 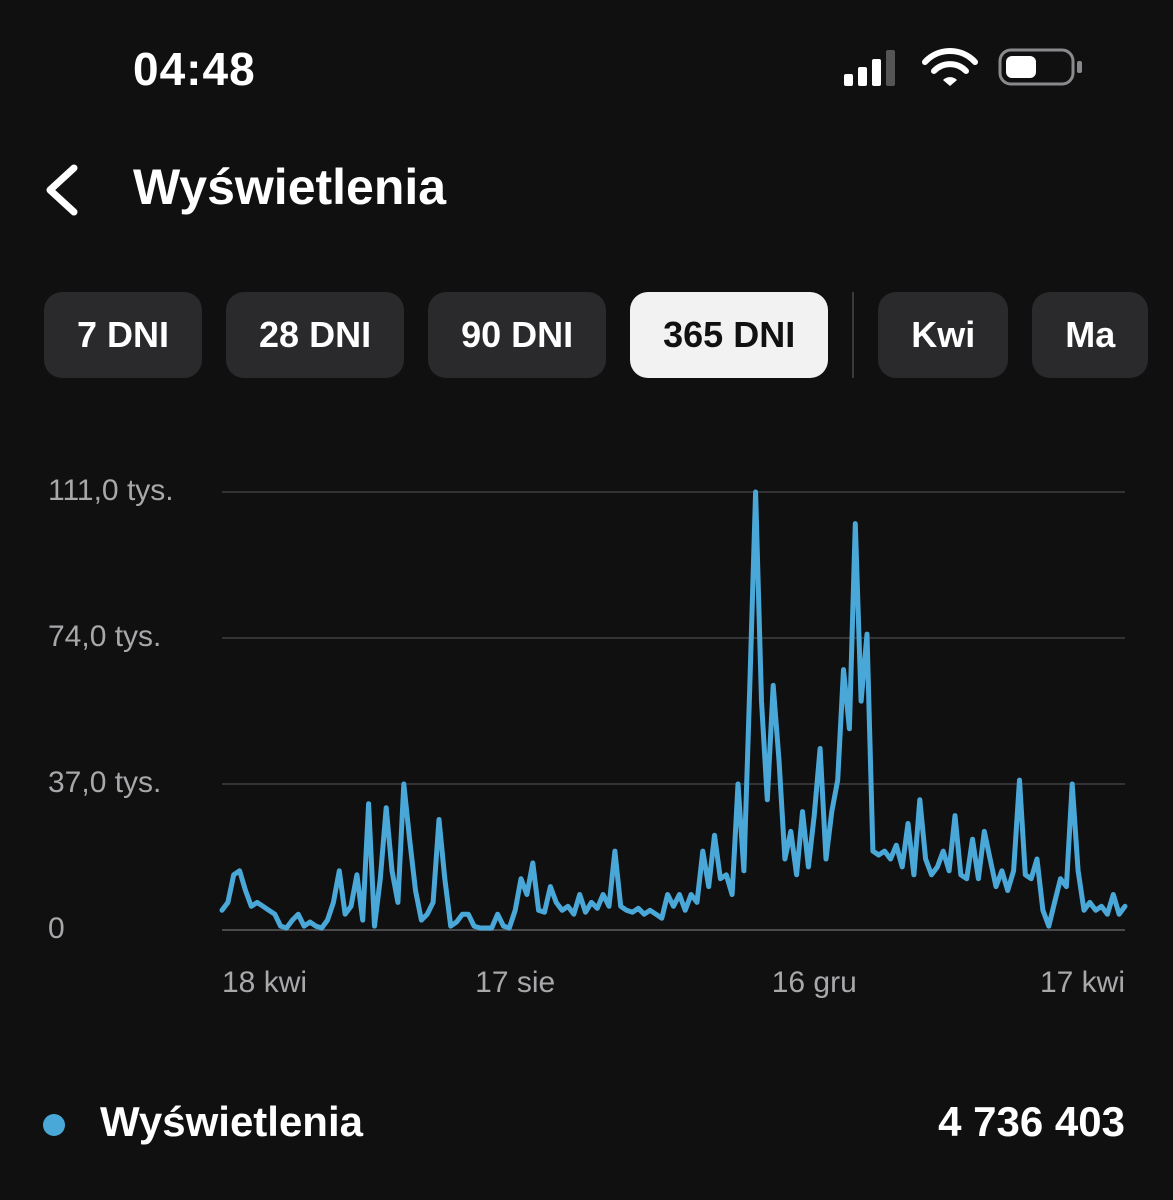 I want to click on x-tick-label: 17 sie, so click(x=515, y=982).